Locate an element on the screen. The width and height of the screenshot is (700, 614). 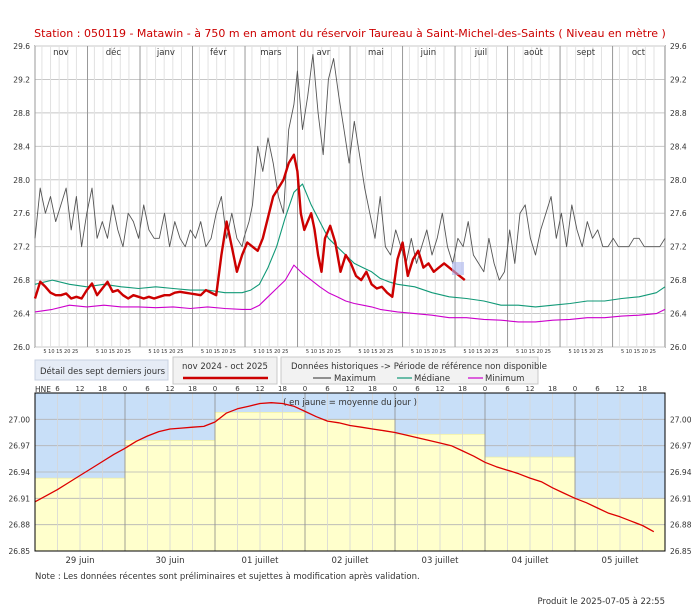
y-tick-label-left: 26.4 is located at coordinates (21, 314).